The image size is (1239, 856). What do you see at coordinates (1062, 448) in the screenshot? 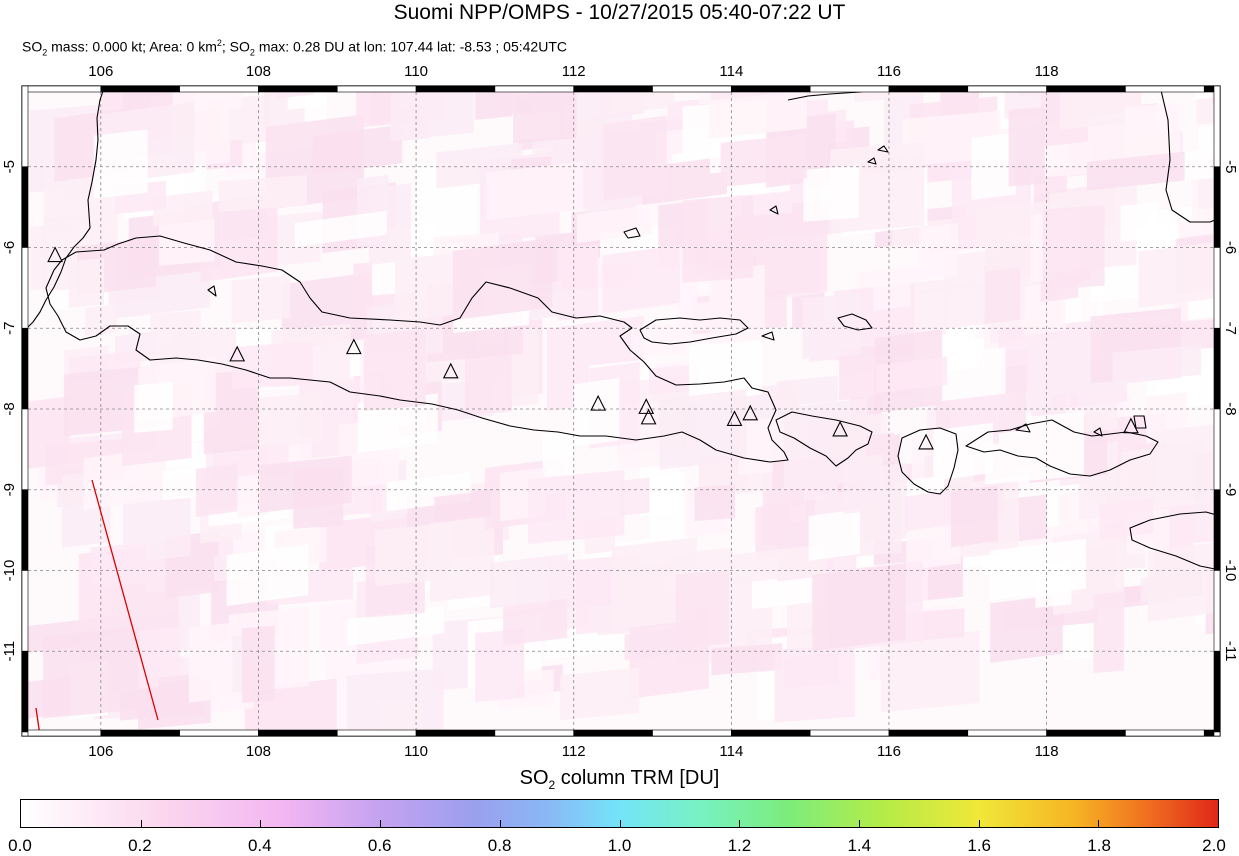
I see `sumbawa-coast` at bounding box center [1062, 448].